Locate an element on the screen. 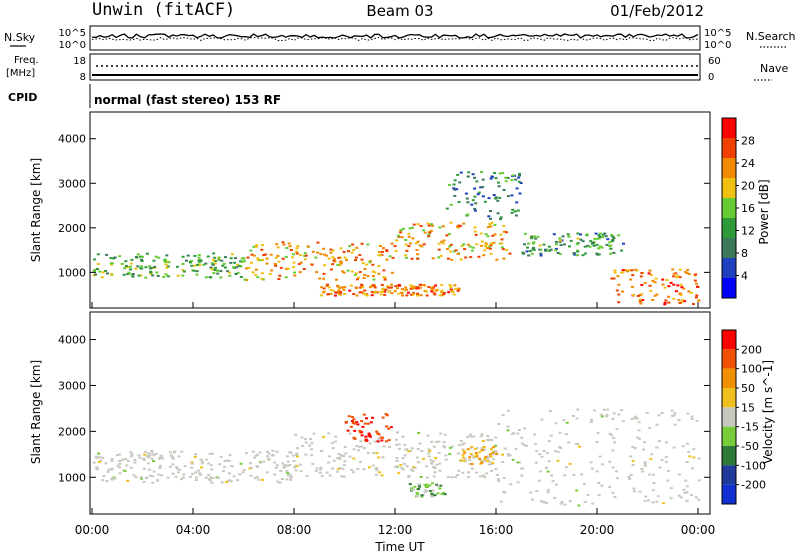 This screenshot has height=554, width=800. power-colorbar-tick-label: 12 is located at coordinates (748, 231).